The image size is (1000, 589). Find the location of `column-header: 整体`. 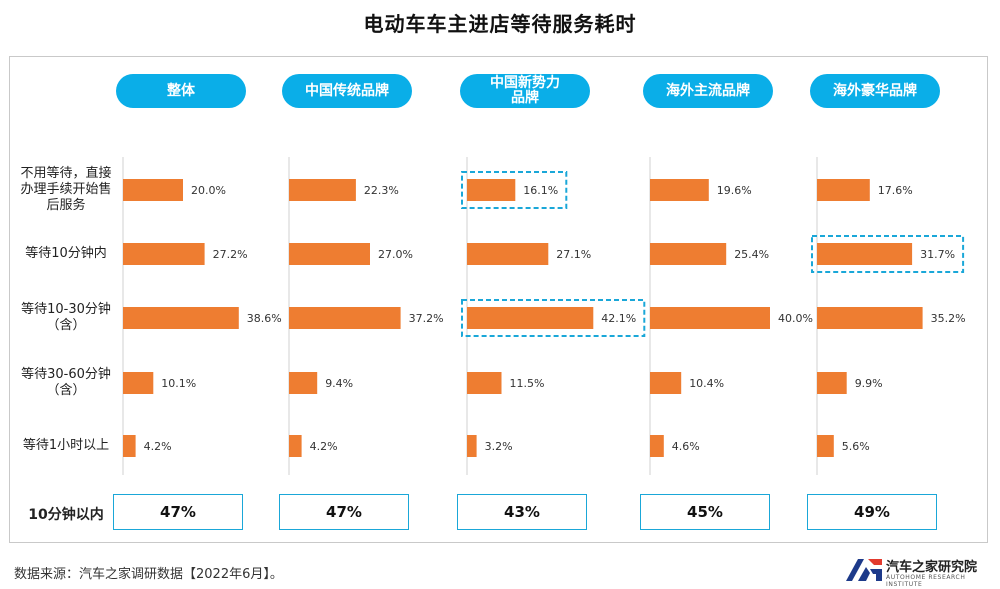

column-header: 整体 is located at coordinates (181, 91).